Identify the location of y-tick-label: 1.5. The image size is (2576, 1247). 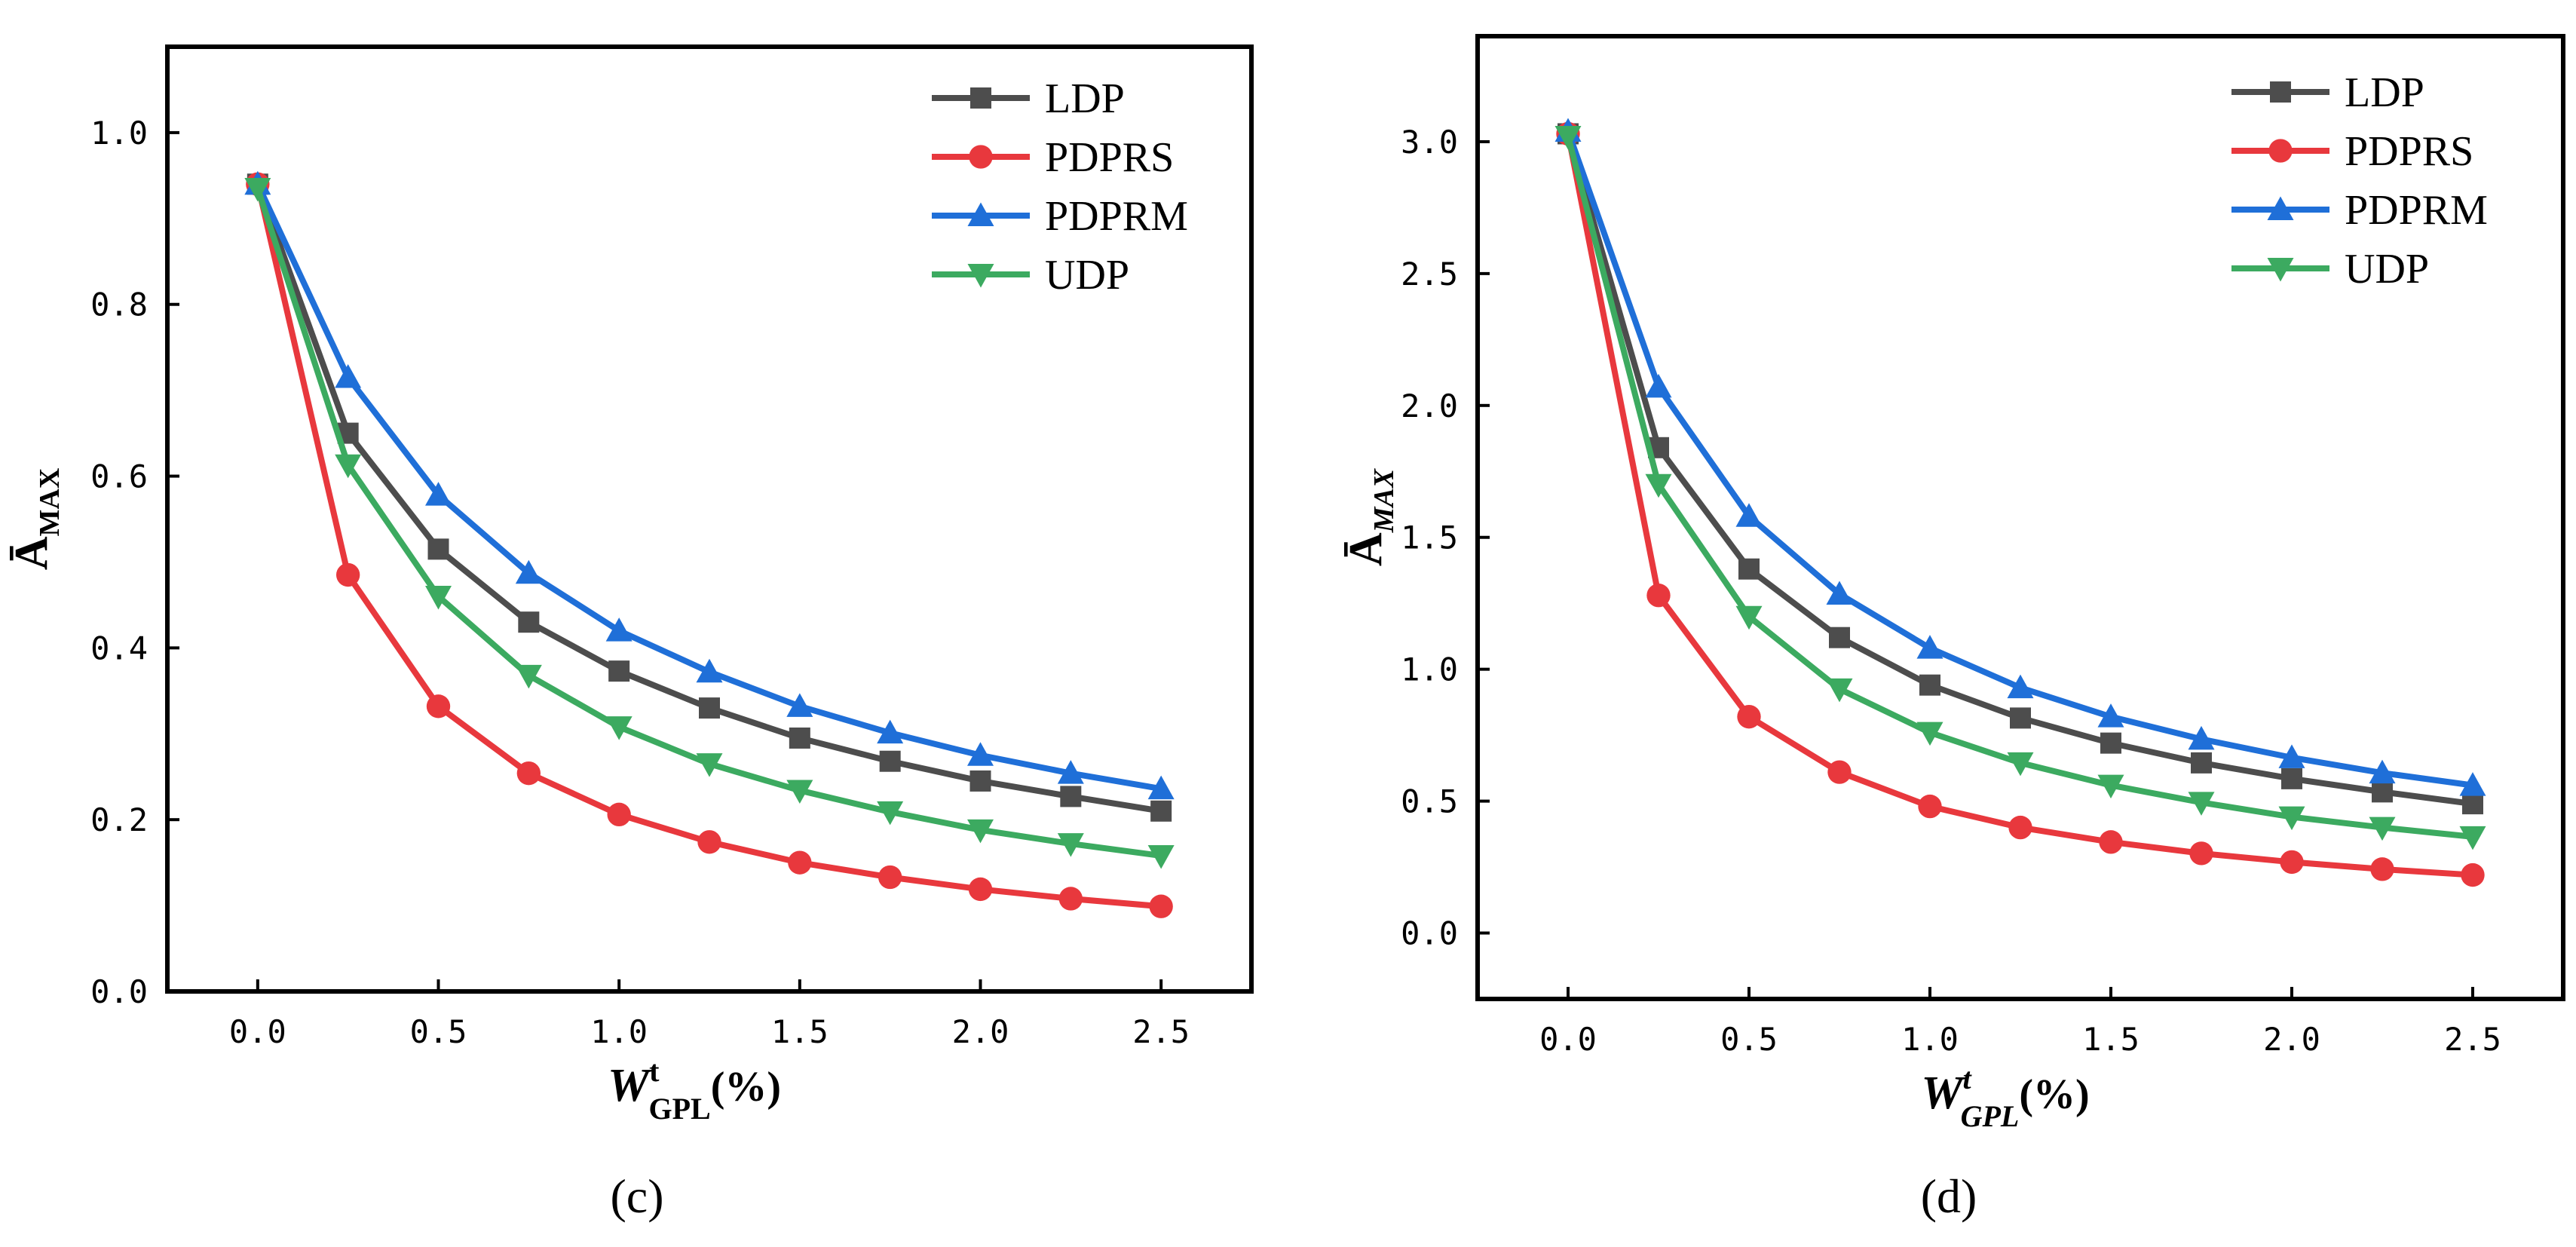
(1429, 537).